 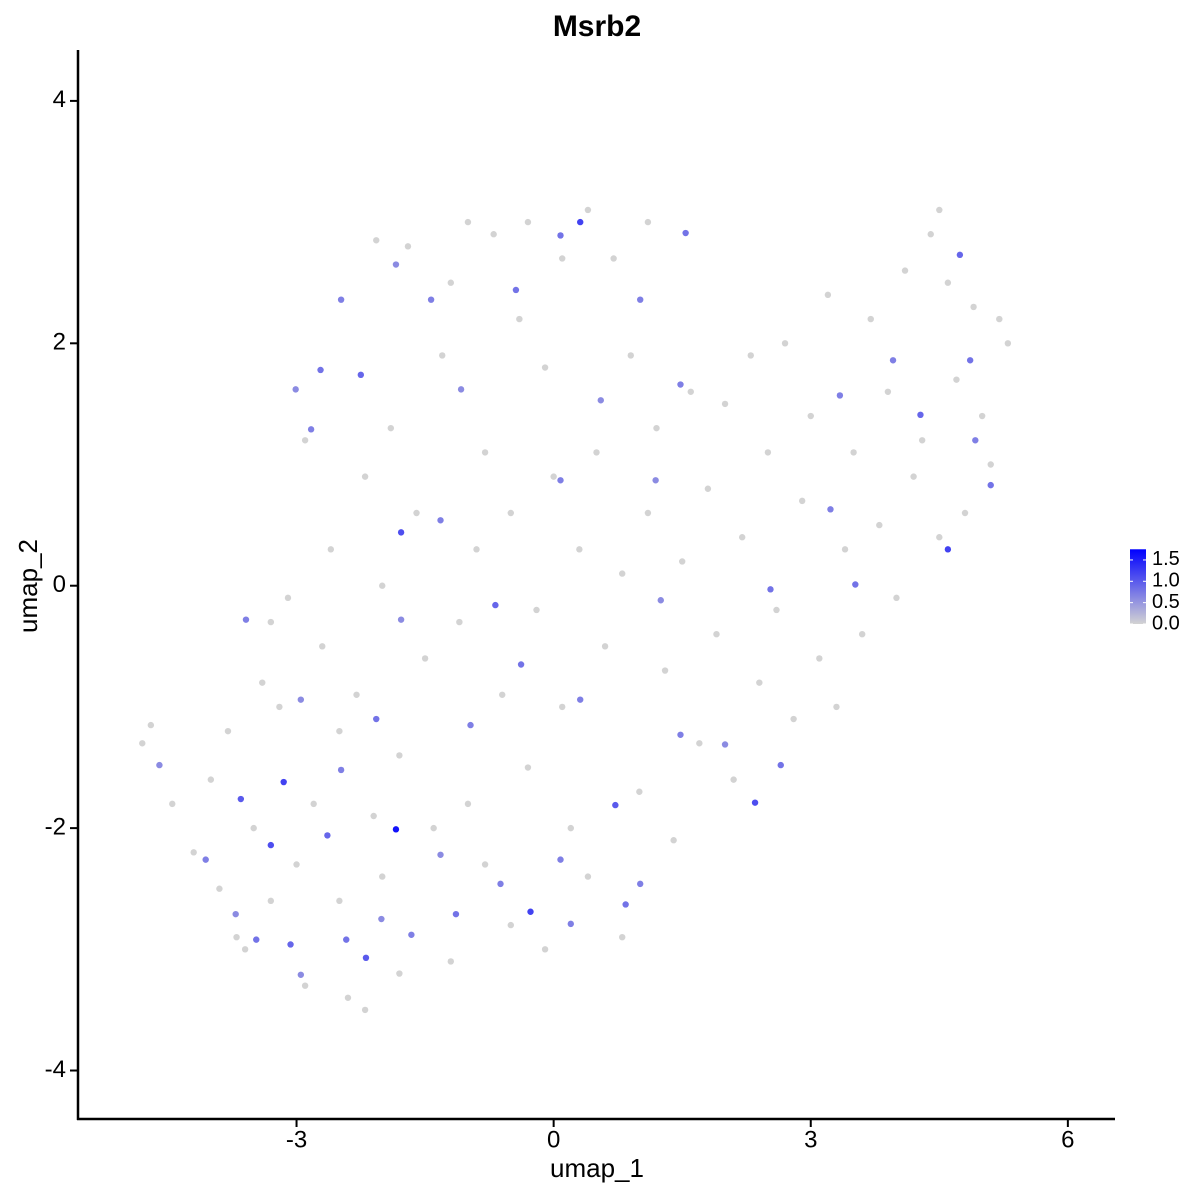 I want to click on y-axis-title: umap_2, so click(x=28, y=586).